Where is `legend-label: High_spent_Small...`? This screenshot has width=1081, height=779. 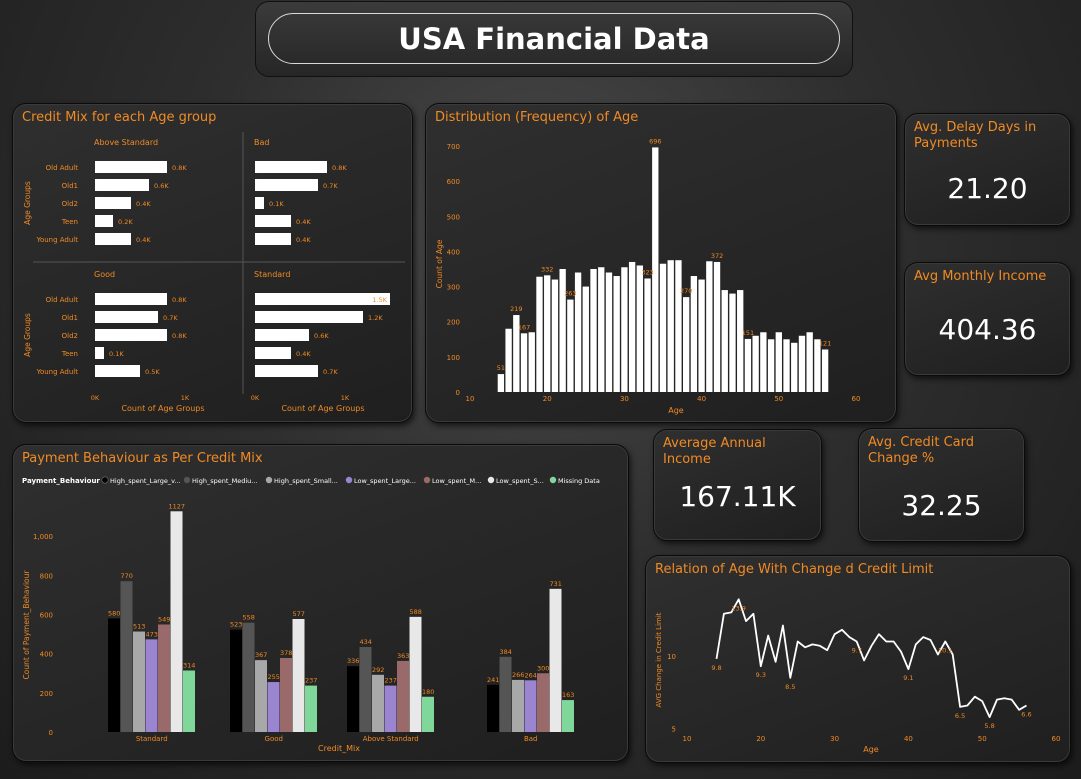
legend-label: High_spent_Small... is located at coordinates (306, 481).